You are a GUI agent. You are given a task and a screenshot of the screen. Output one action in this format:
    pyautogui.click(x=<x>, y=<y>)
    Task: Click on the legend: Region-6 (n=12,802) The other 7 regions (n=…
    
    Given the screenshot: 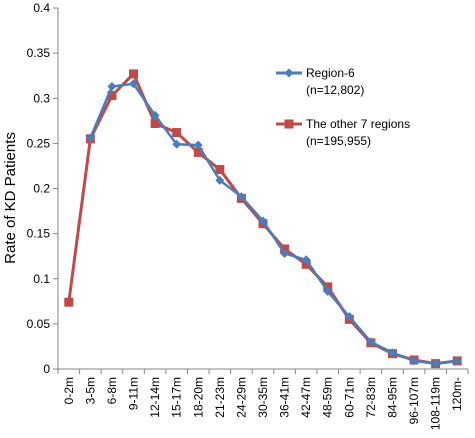 What is the action you would take?
    pyautogui.click(x=343, y=107)
    